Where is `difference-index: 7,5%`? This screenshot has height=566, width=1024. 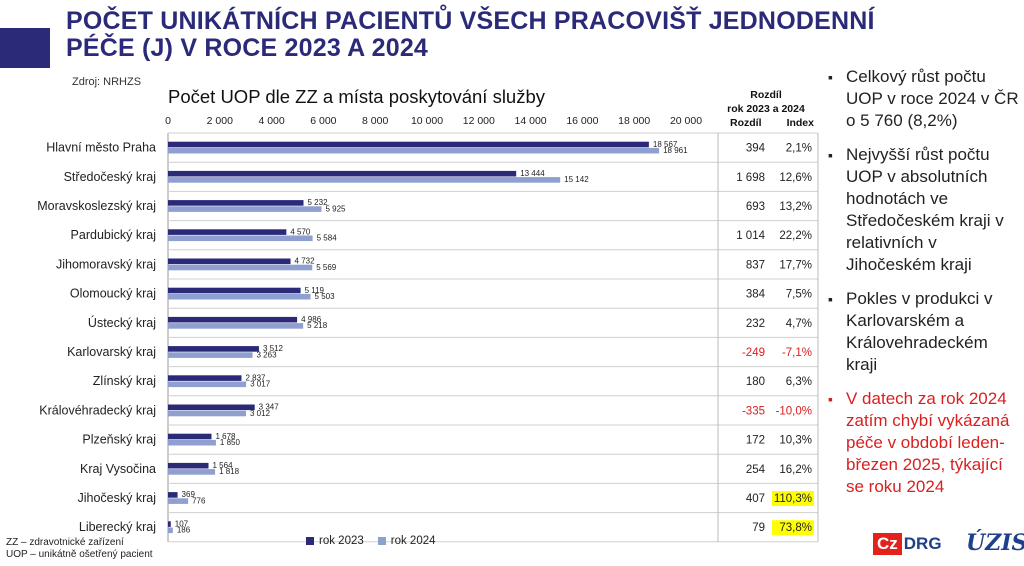 difference-index: 7,5% is located at coordinates (799, 295).